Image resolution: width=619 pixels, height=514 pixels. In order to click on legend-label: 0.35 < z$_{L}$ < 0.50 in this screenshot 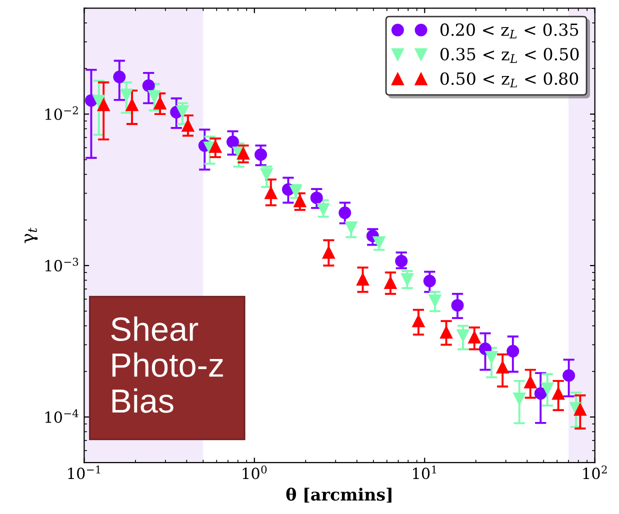, I will do `click(509, 55)`.